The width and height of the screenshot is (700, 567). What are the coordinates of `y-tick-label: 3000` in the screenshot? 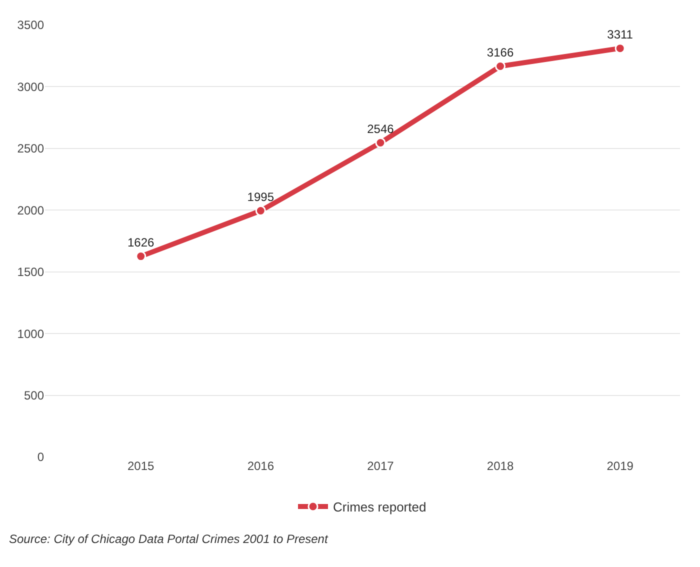 It's located at (30, 87).